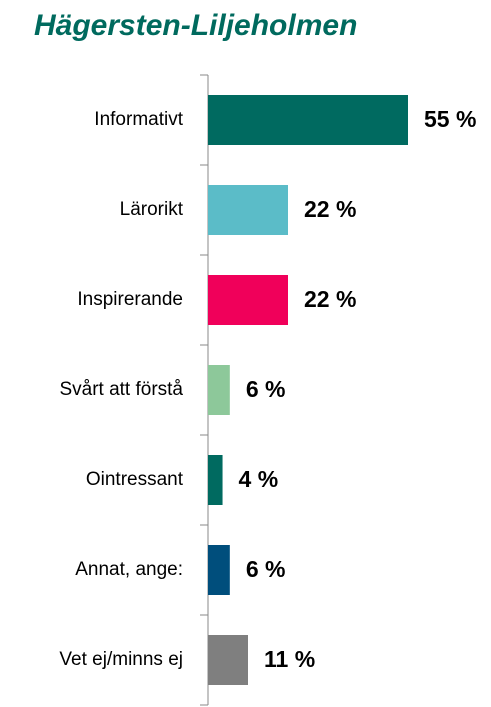  I want to click on y-tick-label: Lärorikt, so click(152, 209).